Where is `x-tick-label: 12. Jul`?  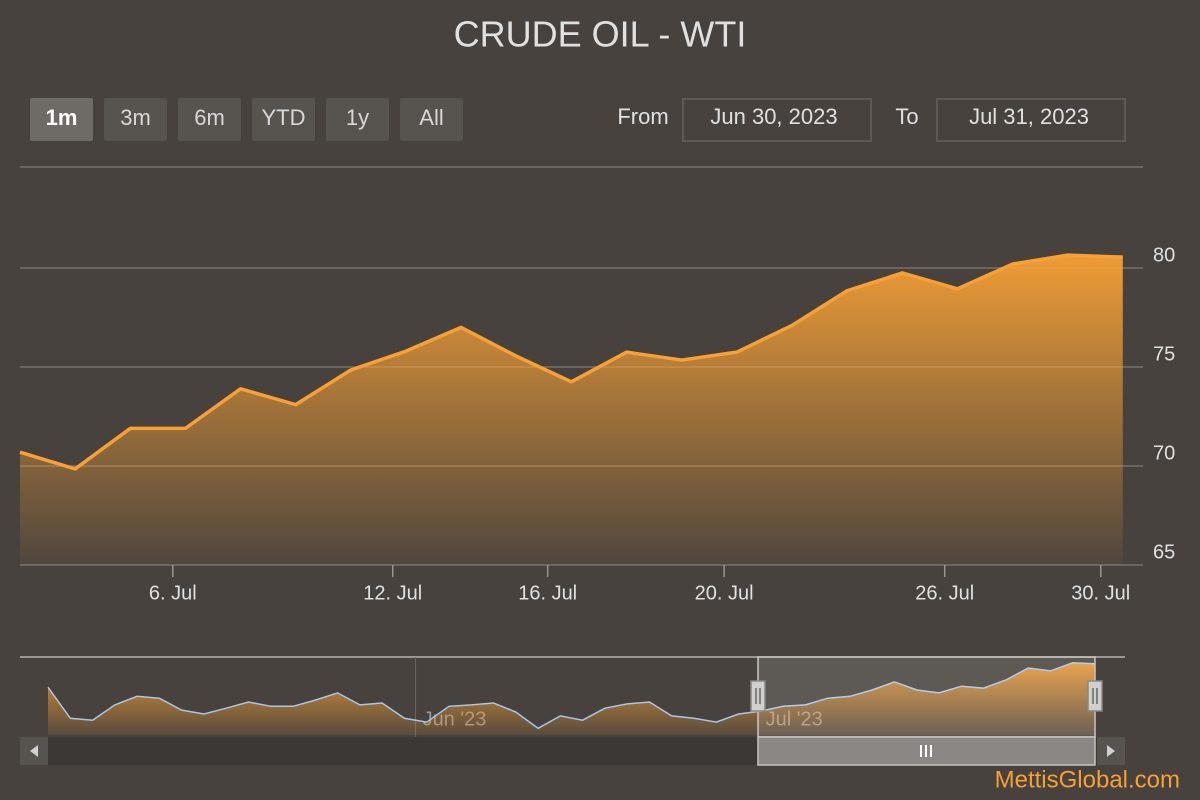
x-tick-label: 12. Jul is located at coordinates (392, 593).